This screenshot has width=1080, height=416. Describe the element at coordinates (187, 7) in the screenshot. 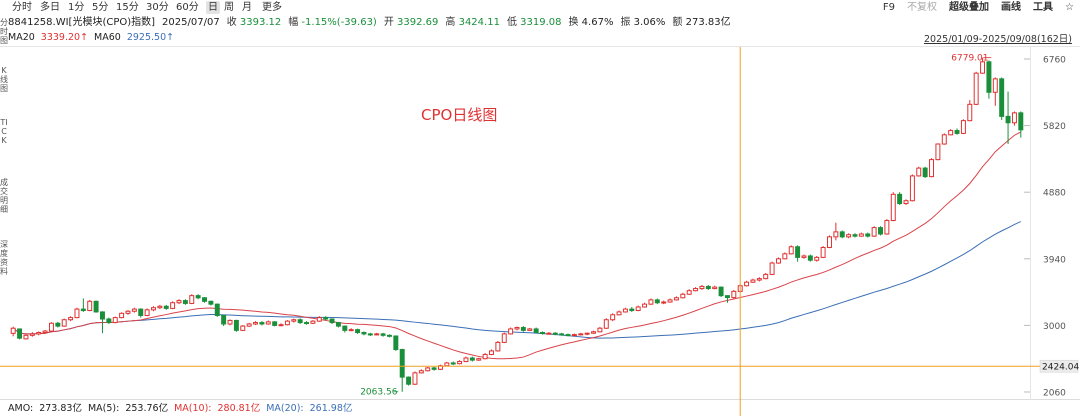

I see `period-tab-6: 60分` at that location.